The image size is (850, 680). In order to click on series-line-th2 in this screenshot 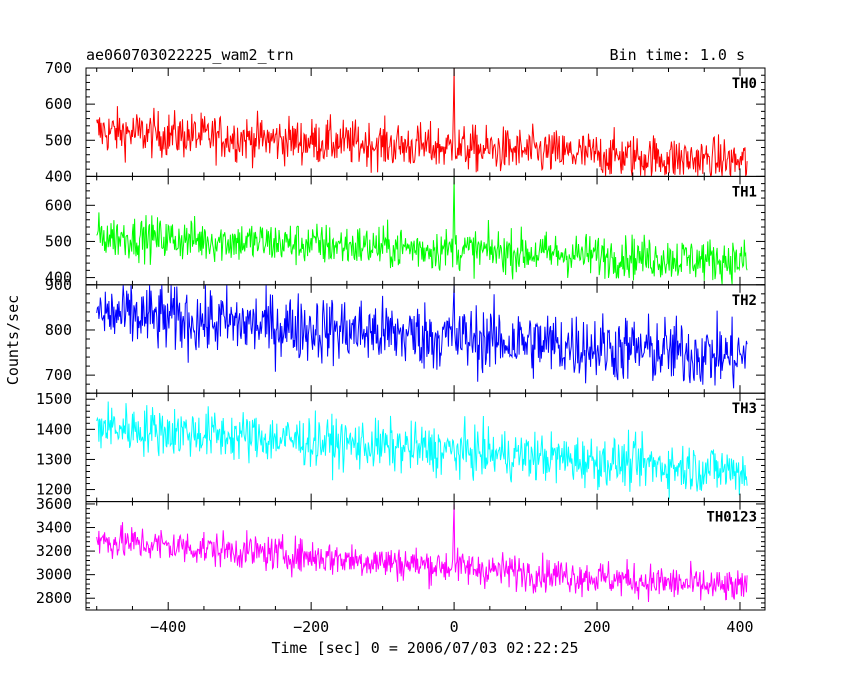, I will do `click(422, 337)`.